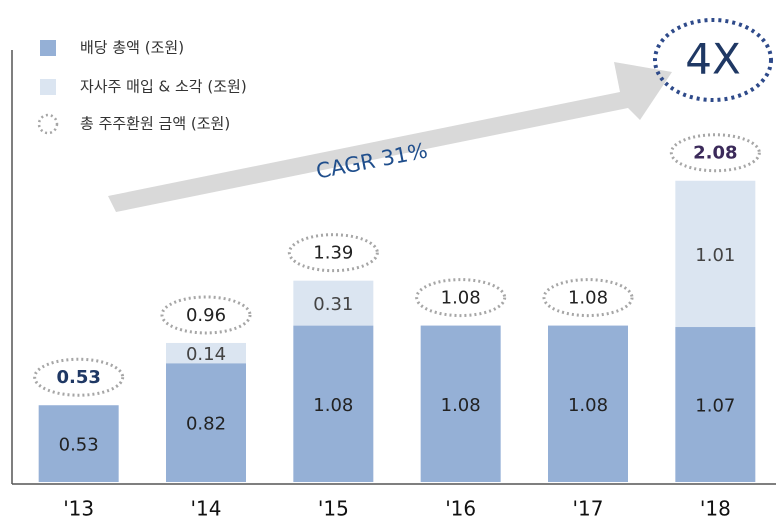 This screenshot has height=531, width=776. I want to click on value-label: 0.82, so click(206, 424).